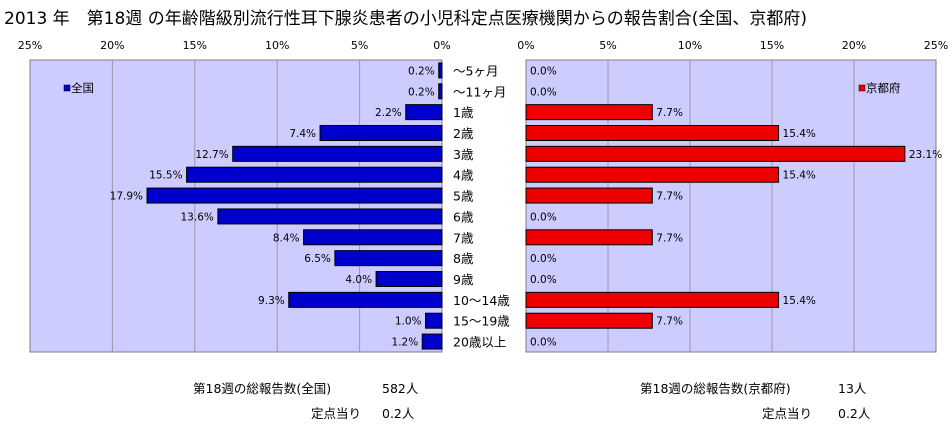 The width and height of the screenshot is (949, 424). Describe the element at coordinates (463, 112) in the screenshot. I see `category-label: 1歳` at that location.